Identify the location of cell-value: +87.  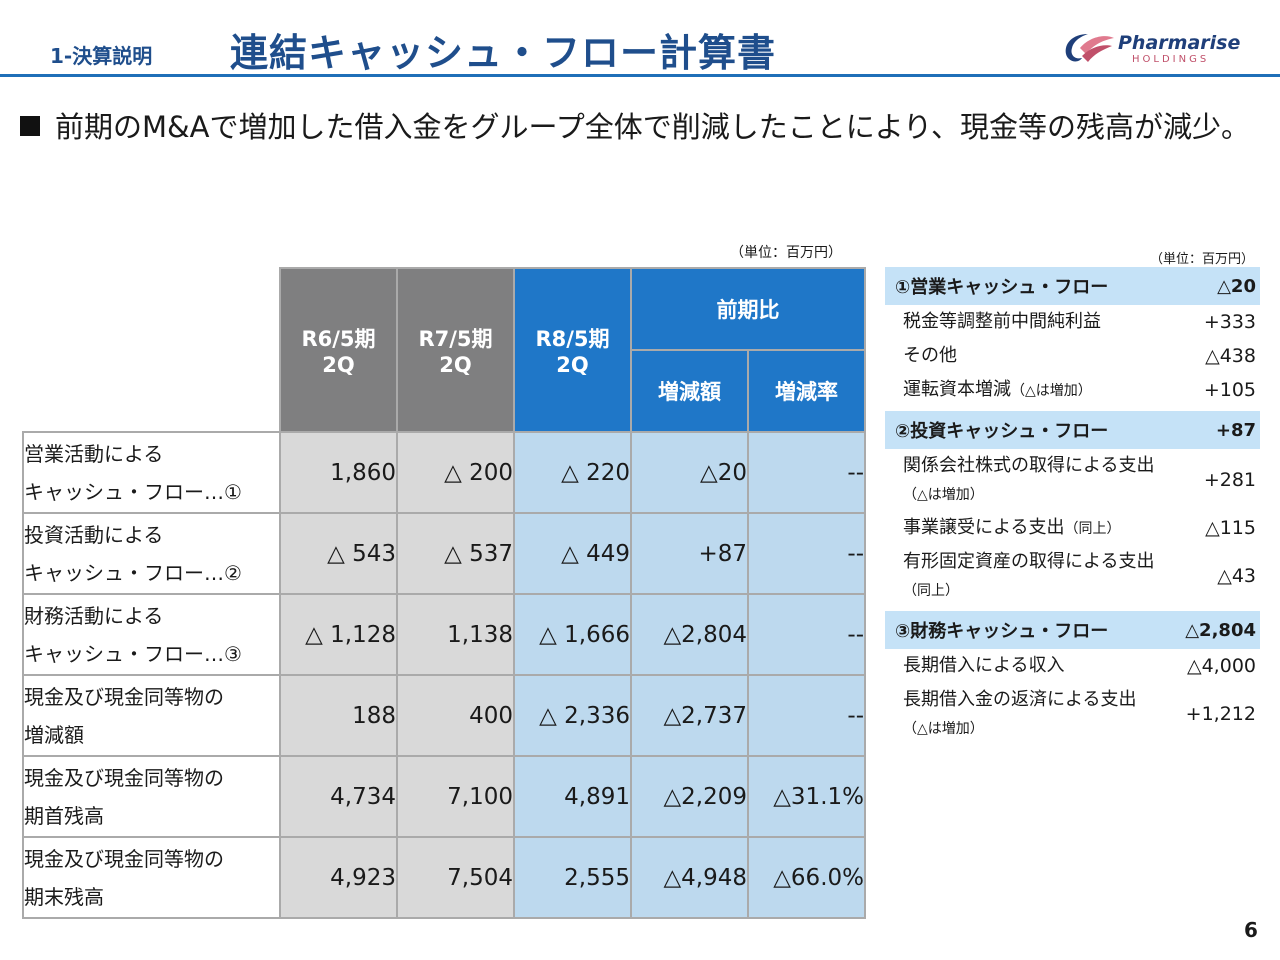
(689, 553).